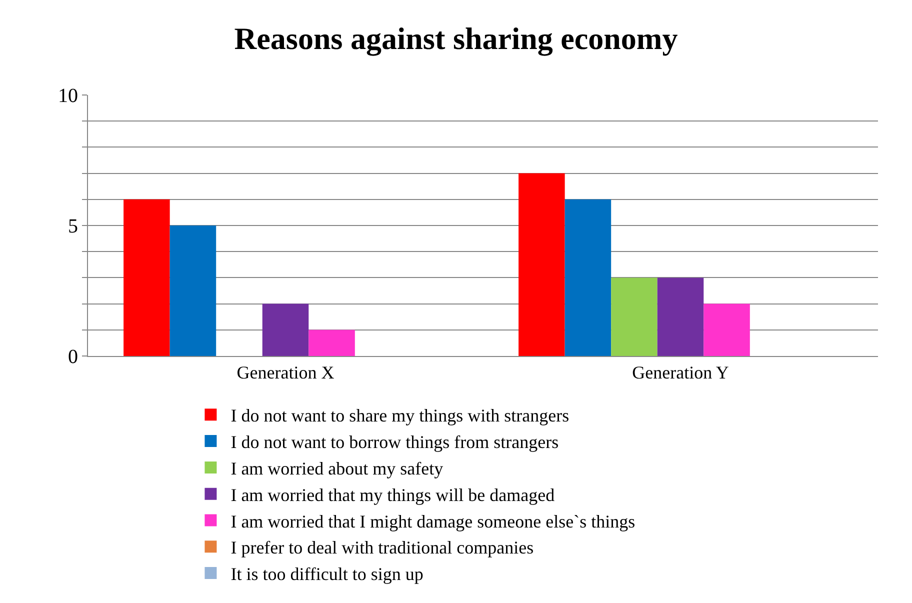 The image size is (912, 603). What do you see at coordinates (382, 548) in the screenshot?
I see `legend-label: I prefer to deal with traditional companies` at bounding box center [382, 548].